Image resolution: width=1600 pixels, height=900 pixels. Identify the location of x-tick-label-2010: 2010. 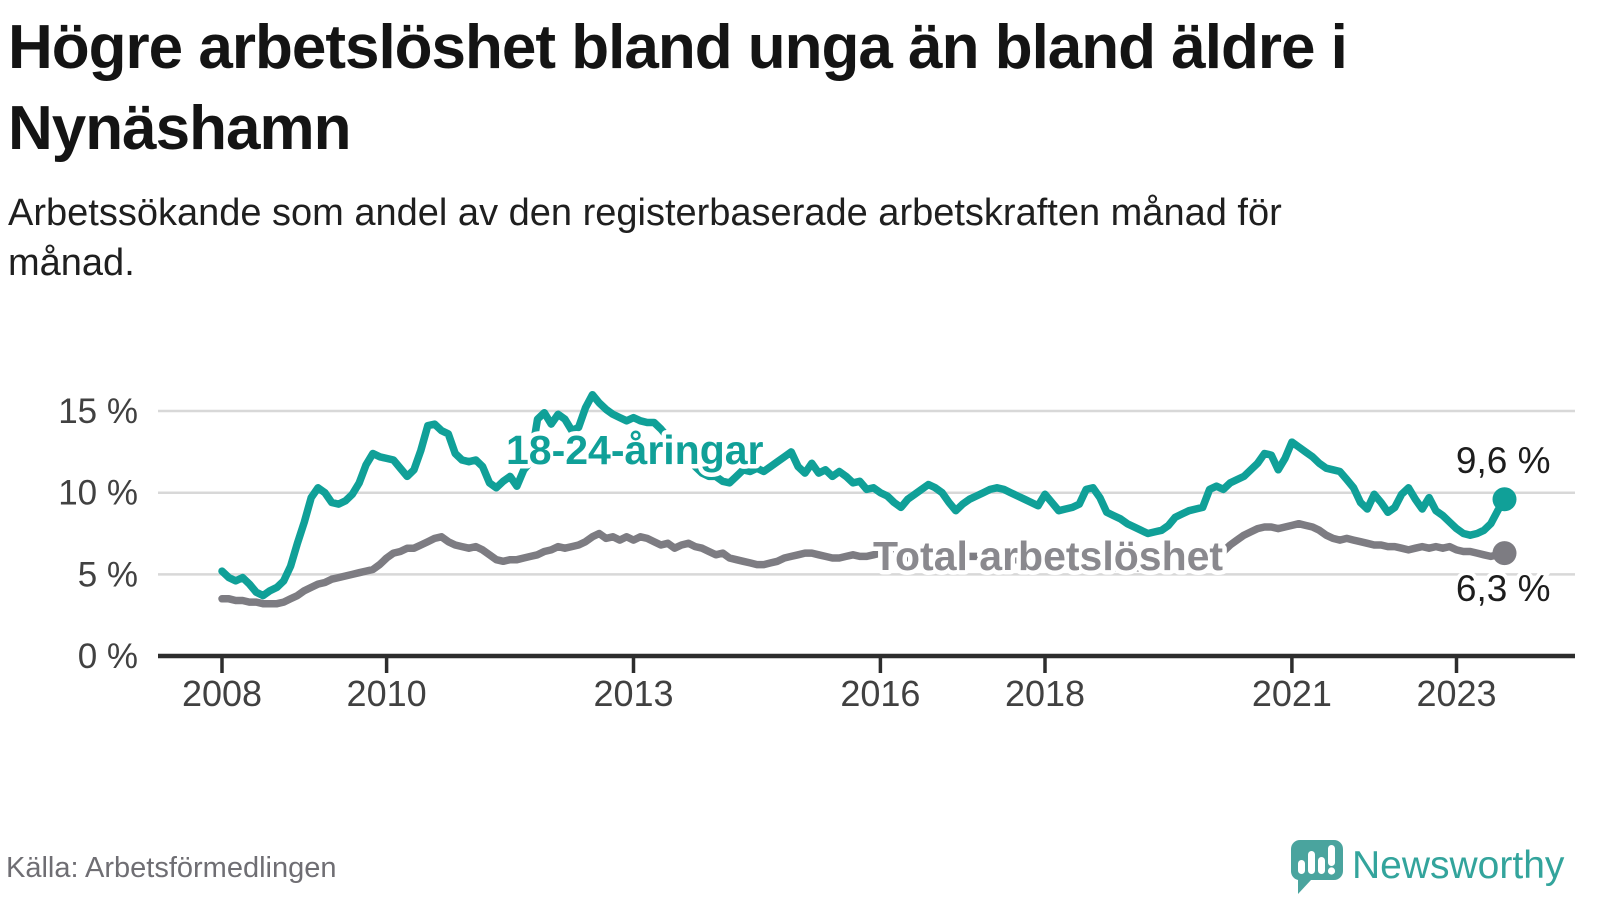
(387, 693).